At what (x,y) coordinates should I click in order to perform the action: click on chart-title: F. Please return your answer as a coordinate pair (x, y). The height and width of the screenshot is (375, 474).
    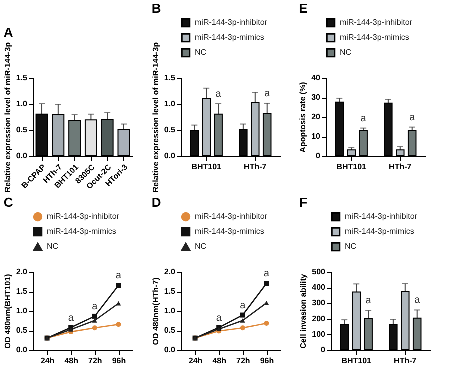
    Looking at the image, I should click on (304, 202).